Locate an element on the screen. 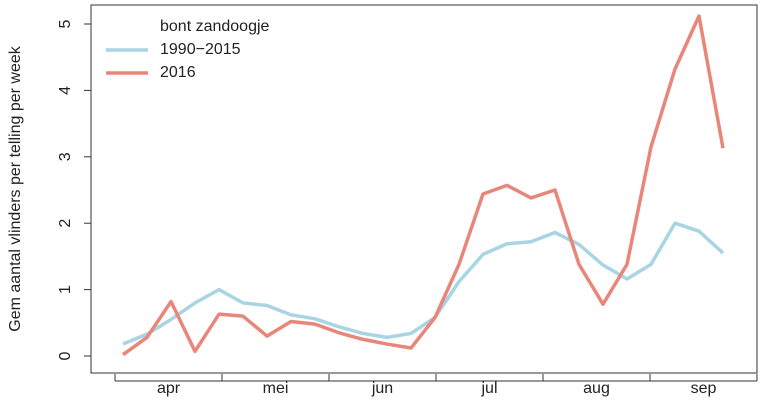 This screenshot has height=404, width=770. y-tick-label: 4 is located at coordinates (65, 90).